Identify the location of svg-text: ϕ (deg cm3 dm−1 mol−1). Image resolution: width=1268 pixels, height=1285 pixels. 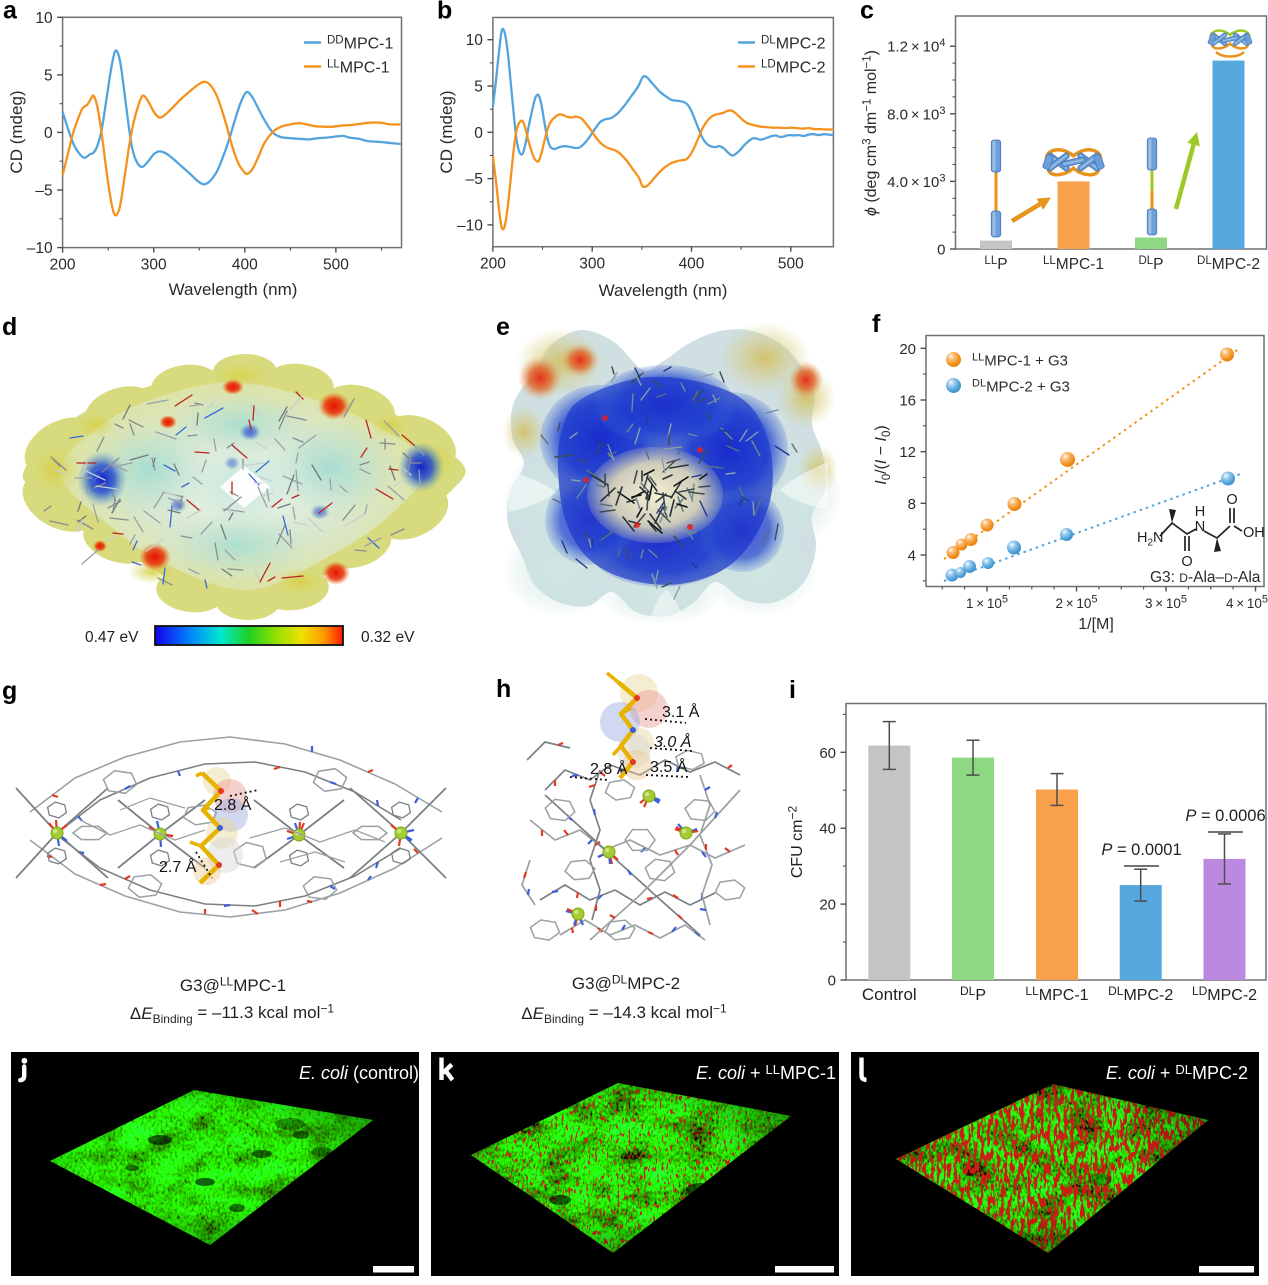
(871, 133).